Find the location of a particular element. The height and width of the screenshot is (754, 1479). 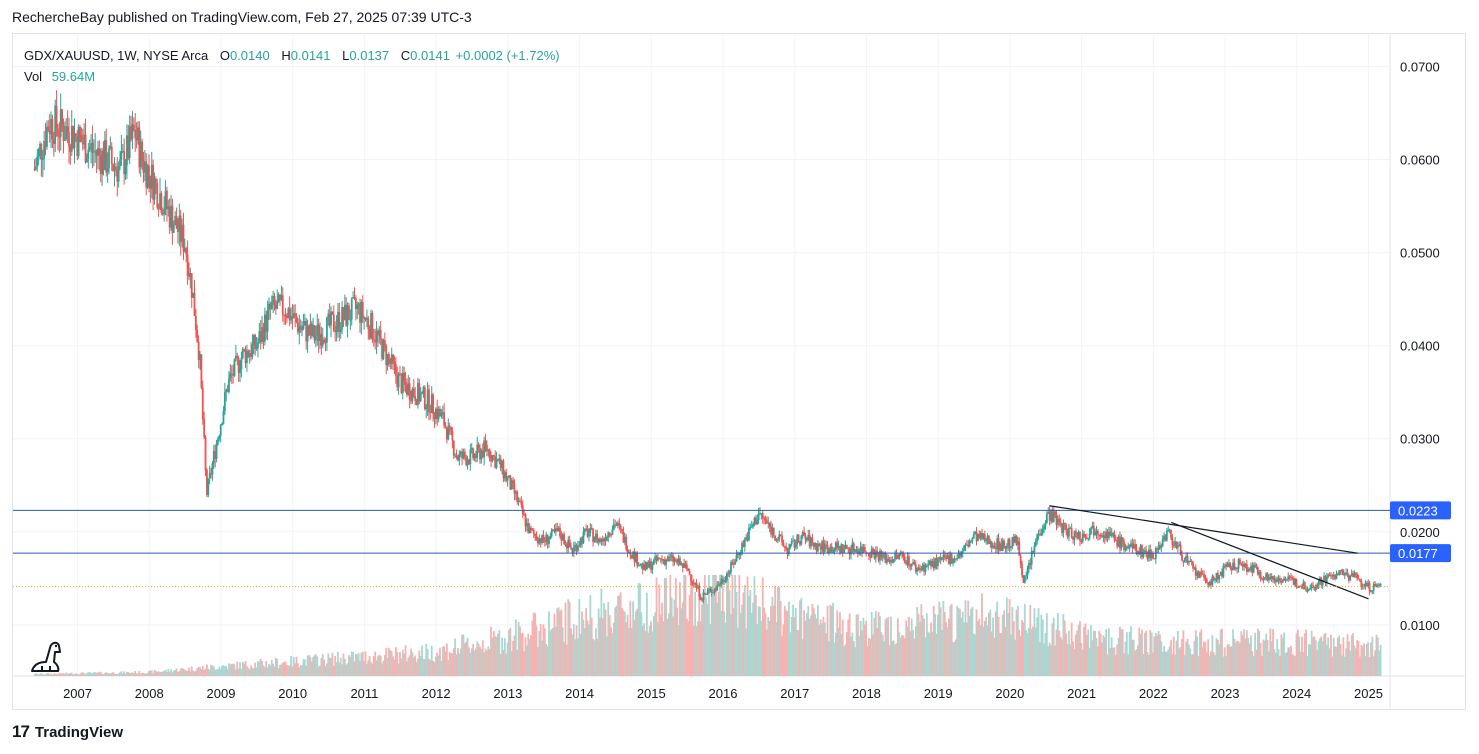

dinosaur-icon is located at coordinates (48, 656).